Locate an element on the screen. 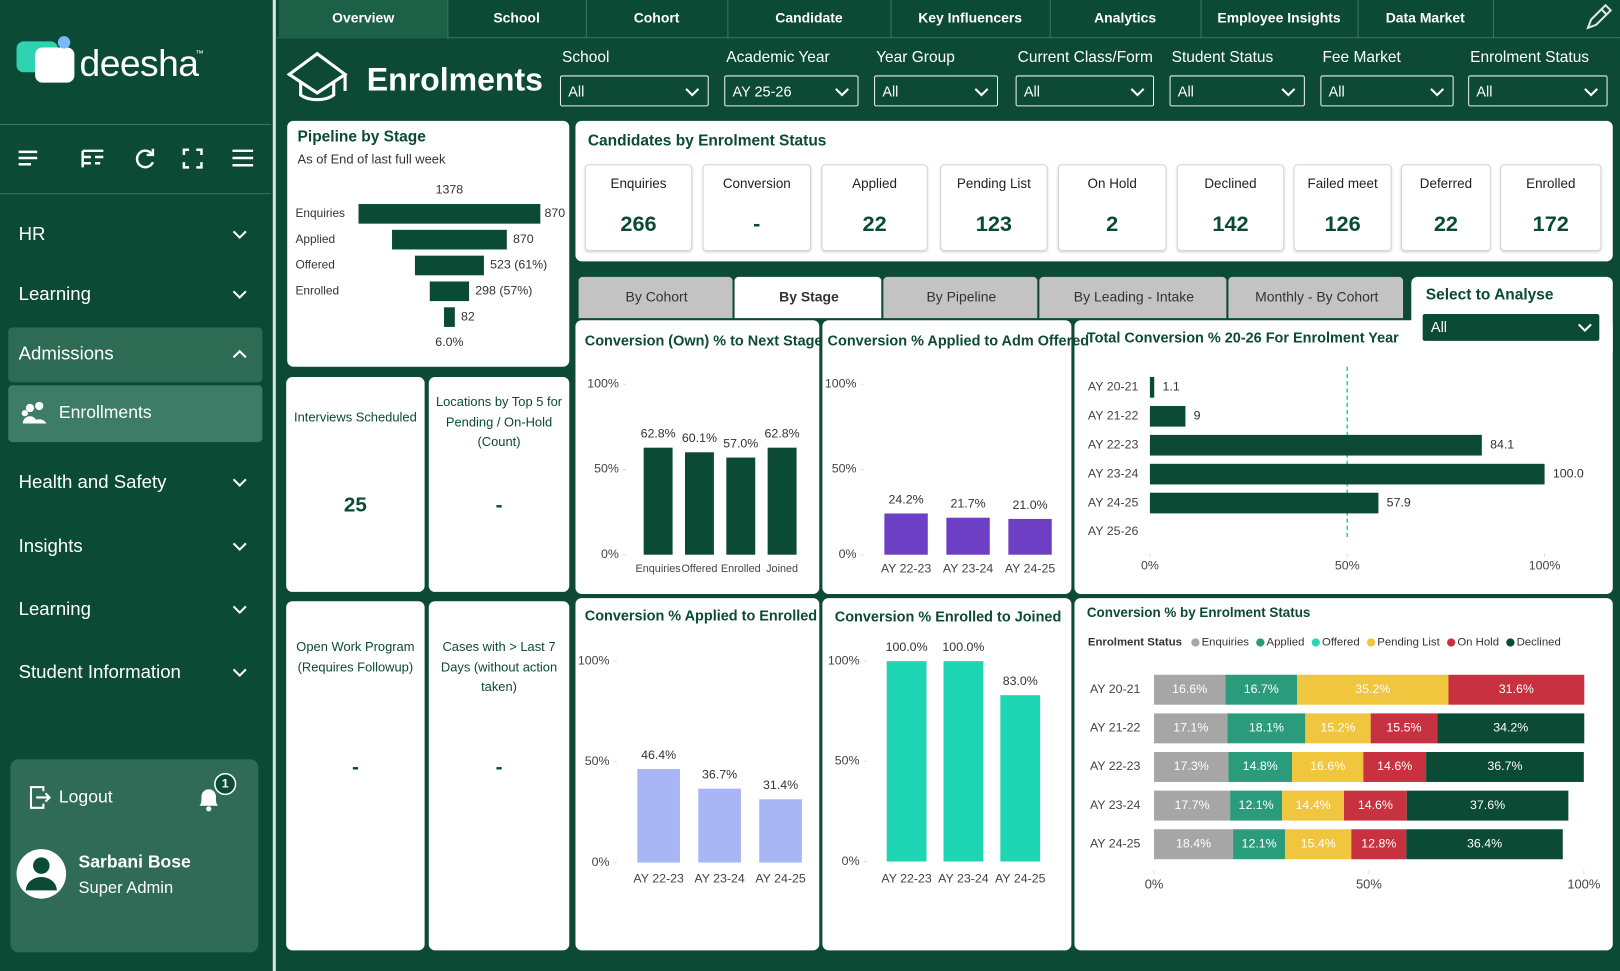 This screenshot has height=971, width=1620. analyse-dropdown is located at coordinates (1511, 327).